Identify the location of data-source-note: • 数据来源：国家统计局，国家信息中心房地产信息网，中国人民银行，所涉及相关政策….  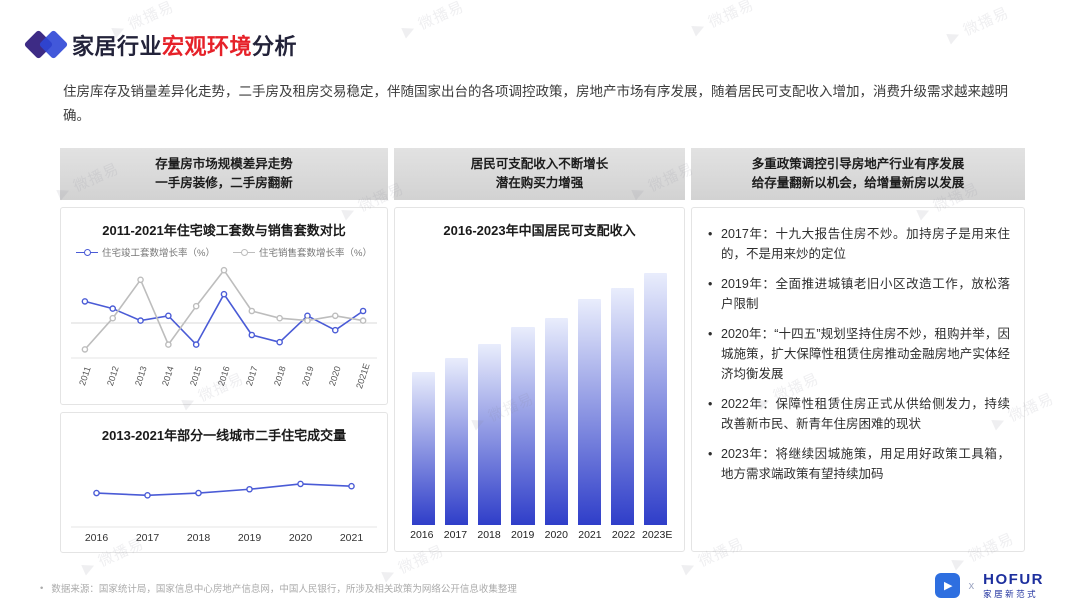
(278, 588).